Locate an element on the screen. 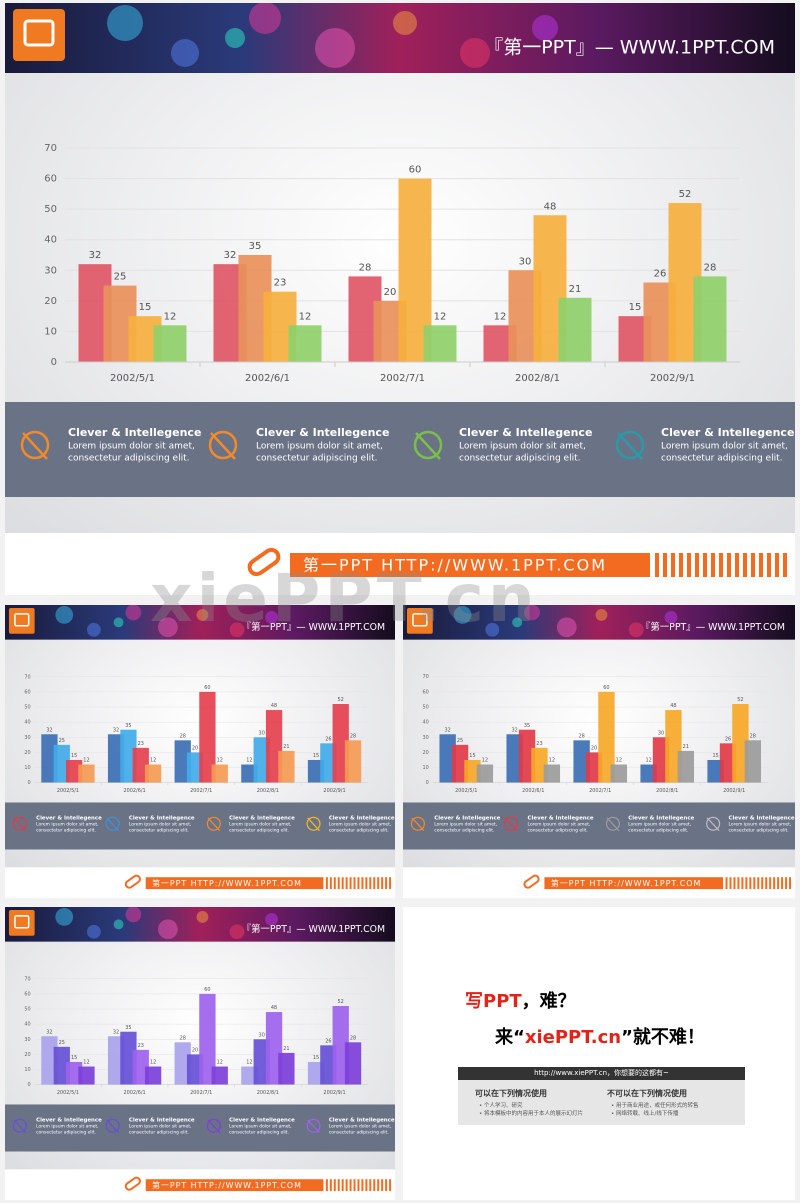 Image resolution: width=800 pixels, height=1203 pixels. promo-item-text: 个人学习、研究 is located at coordinates (503, 1106).